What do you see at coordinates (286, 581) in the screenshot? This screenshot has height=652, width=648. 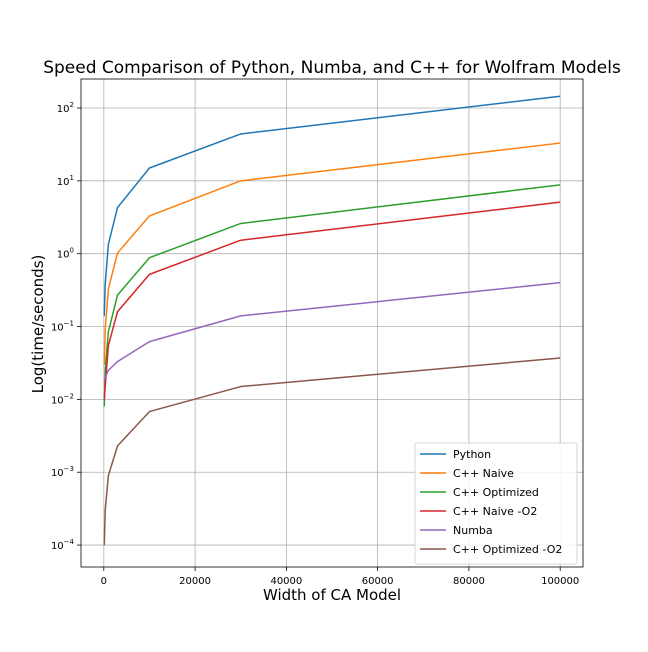 I see `x-tick-label: 40000` at bounding box center [286, 581].